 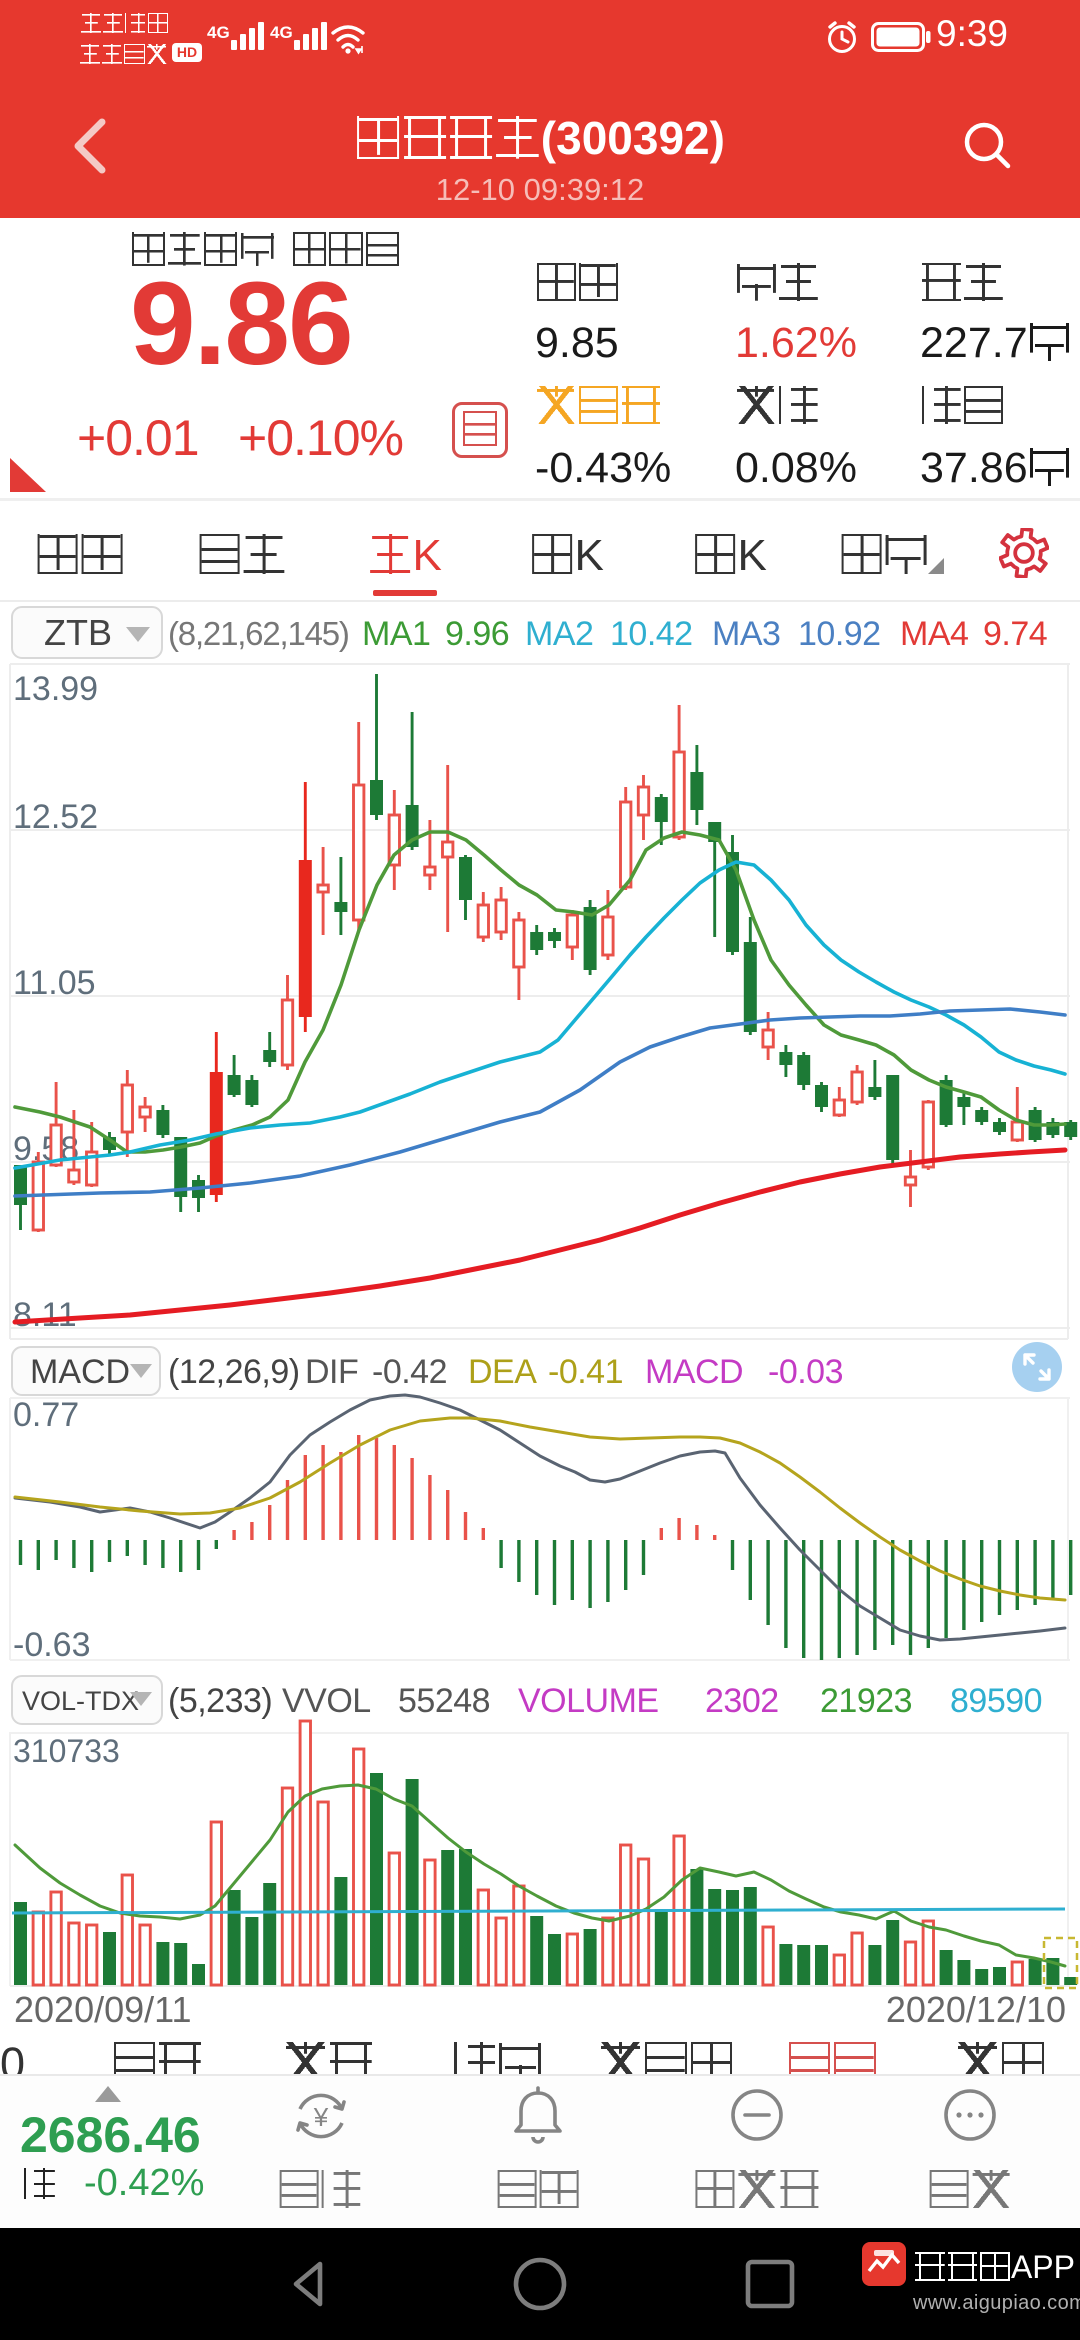 What do you see at coordinates (444, 1701) in the screenshot?
I see `svg-text: 55248` at bounding box center [444, 1701].